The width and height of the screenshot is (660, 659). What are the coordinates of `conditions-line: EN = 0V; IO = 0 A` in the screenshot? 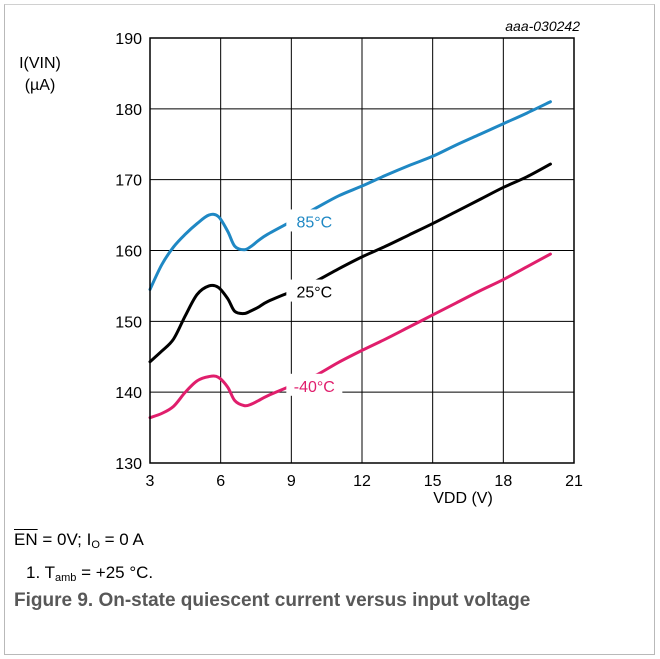 It's located at (79, 540).